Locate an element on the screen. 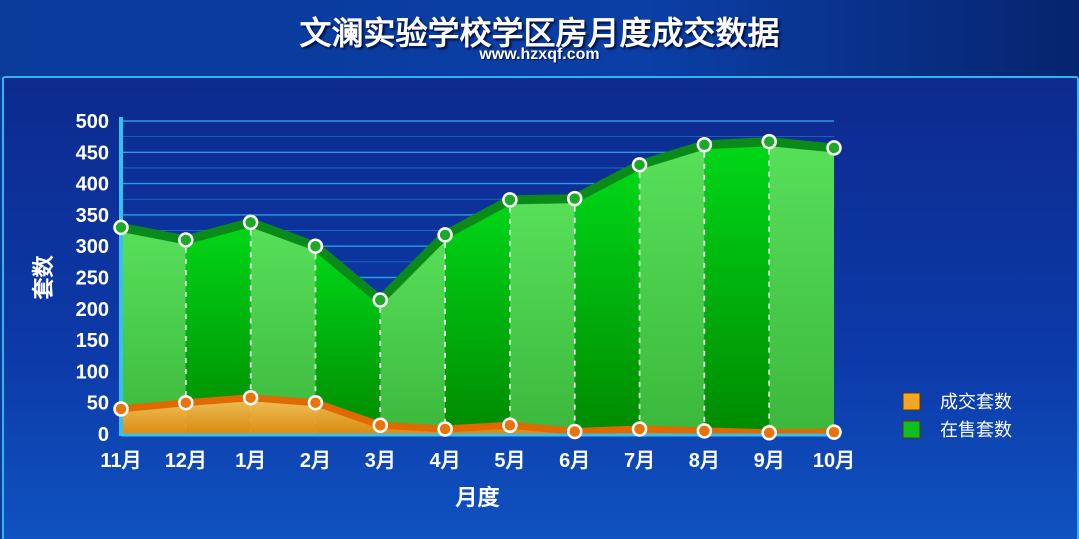 The height and width of the screenshot is (539, 1079). x-tick-labels: 11月 12月 1月 2月 3月 4月 5月 6月 7月 8月 9月 10月 is located at coordinates (477, 461).